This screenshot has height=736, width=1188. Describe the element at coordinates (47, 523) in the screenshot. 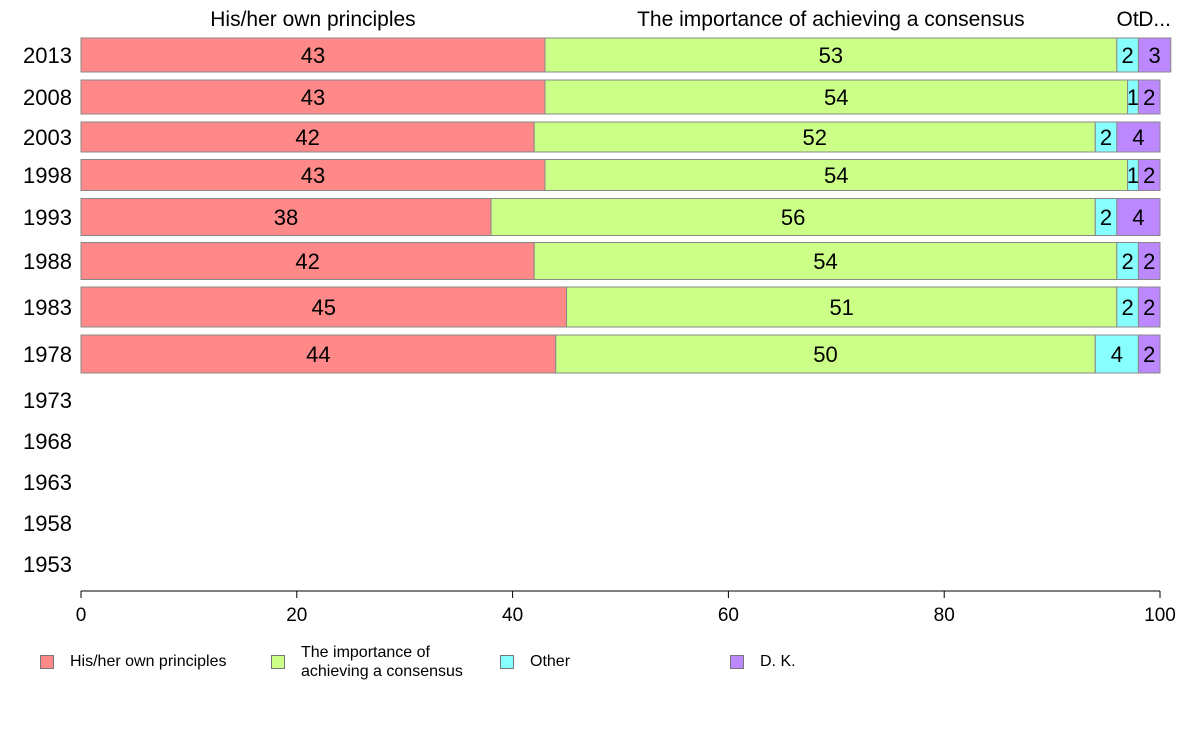

I see `year-label: 1958` at that location.